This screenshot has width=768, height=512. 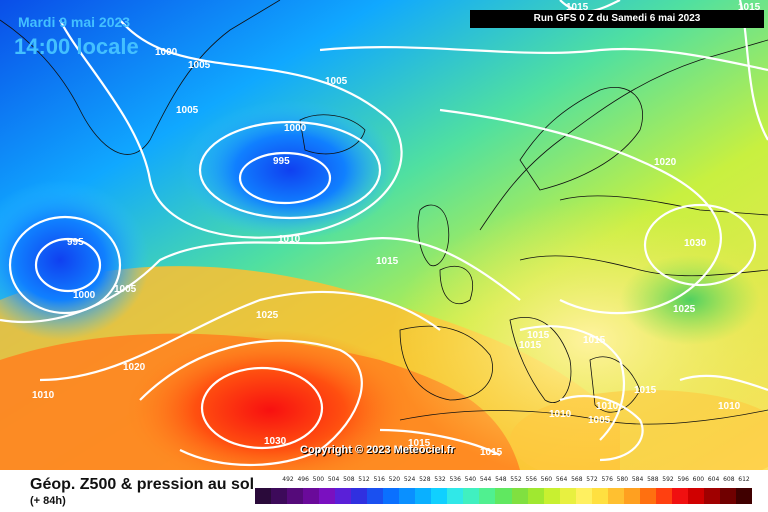 What do you see at coordinates (637, 479) in the screenshot?
I see `scale-tick-label: 584` at bounding box center [637, 479].